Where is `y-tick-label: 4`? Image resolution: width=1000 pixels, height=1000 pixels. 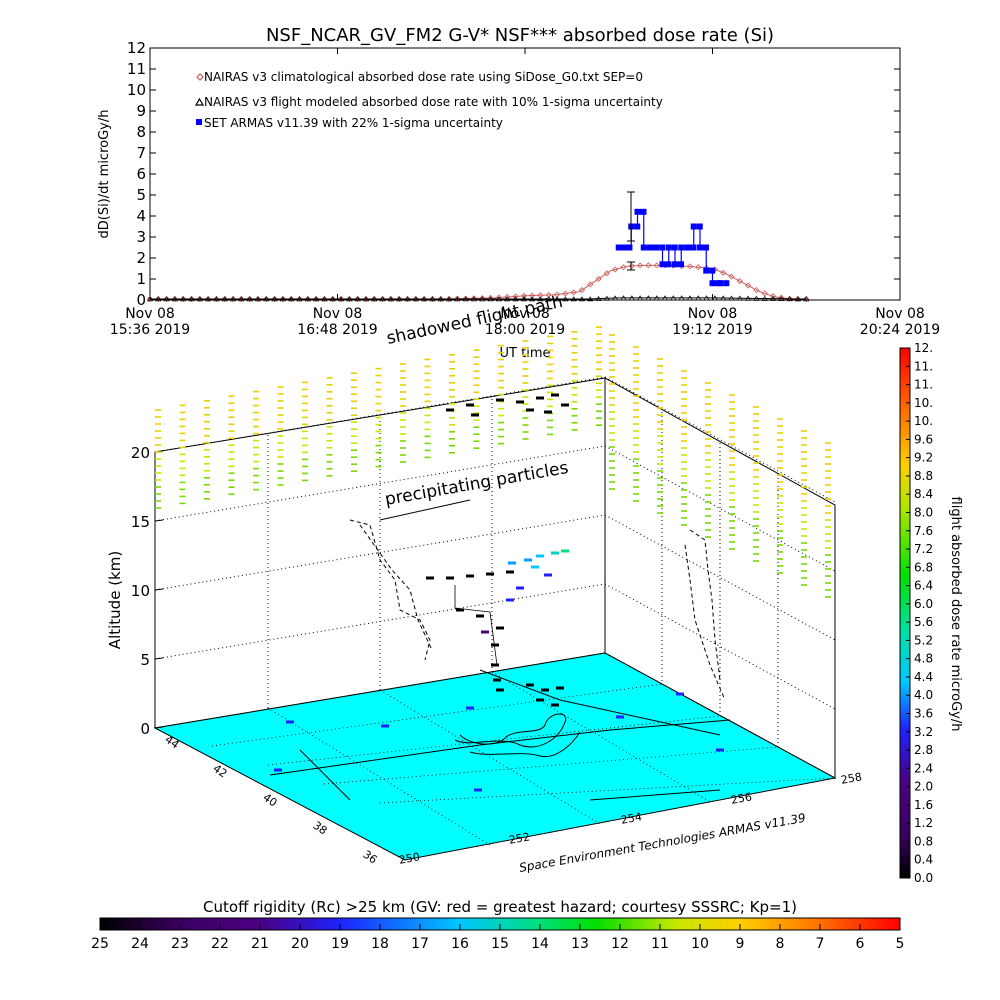
y-tick-label: 4 is located at coordinates (141, 216).